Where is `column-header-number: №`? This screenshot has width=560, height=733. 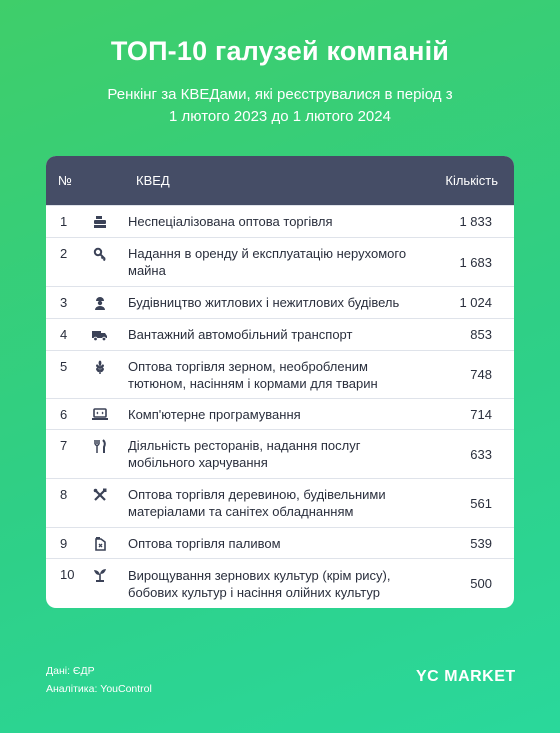 column-header-number: № is located at coordinates (65, 180).